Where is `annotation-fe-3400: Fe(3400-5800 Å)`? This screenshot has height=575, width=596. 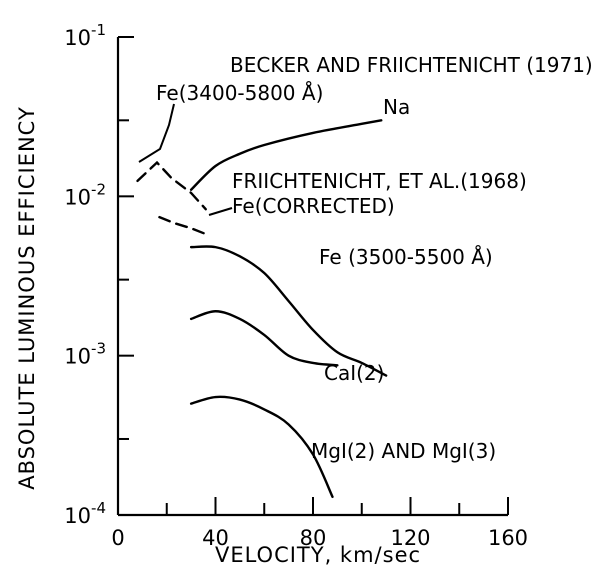 annotation-fe-3400: Fe(3400-5800 Å) is located at coordinates (239, 93).